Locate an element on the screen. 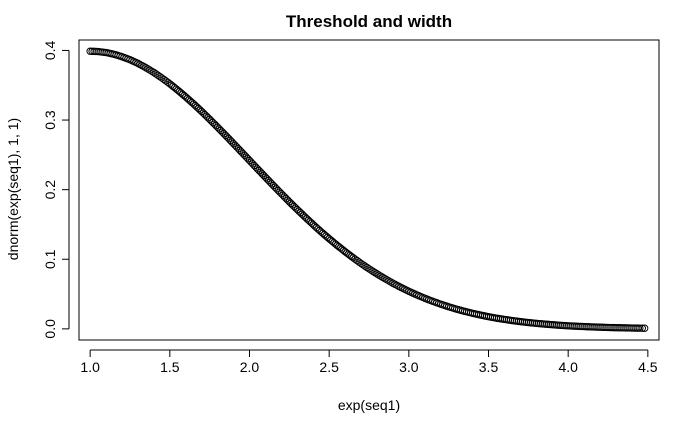  x-tick-label: 3.0 is located at coordinates (409, 367).